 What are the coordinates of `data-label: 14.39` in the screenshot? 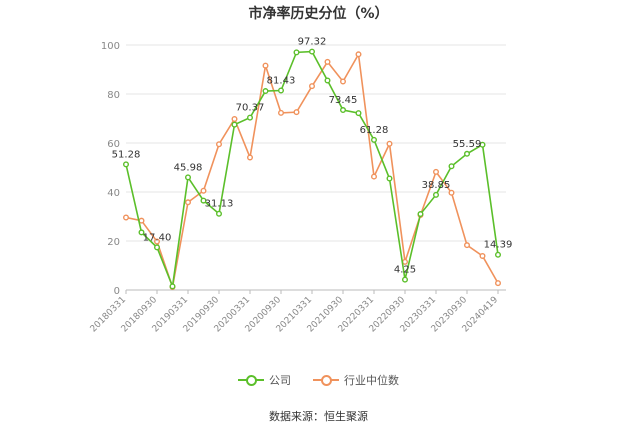 It's located at (498, 245).